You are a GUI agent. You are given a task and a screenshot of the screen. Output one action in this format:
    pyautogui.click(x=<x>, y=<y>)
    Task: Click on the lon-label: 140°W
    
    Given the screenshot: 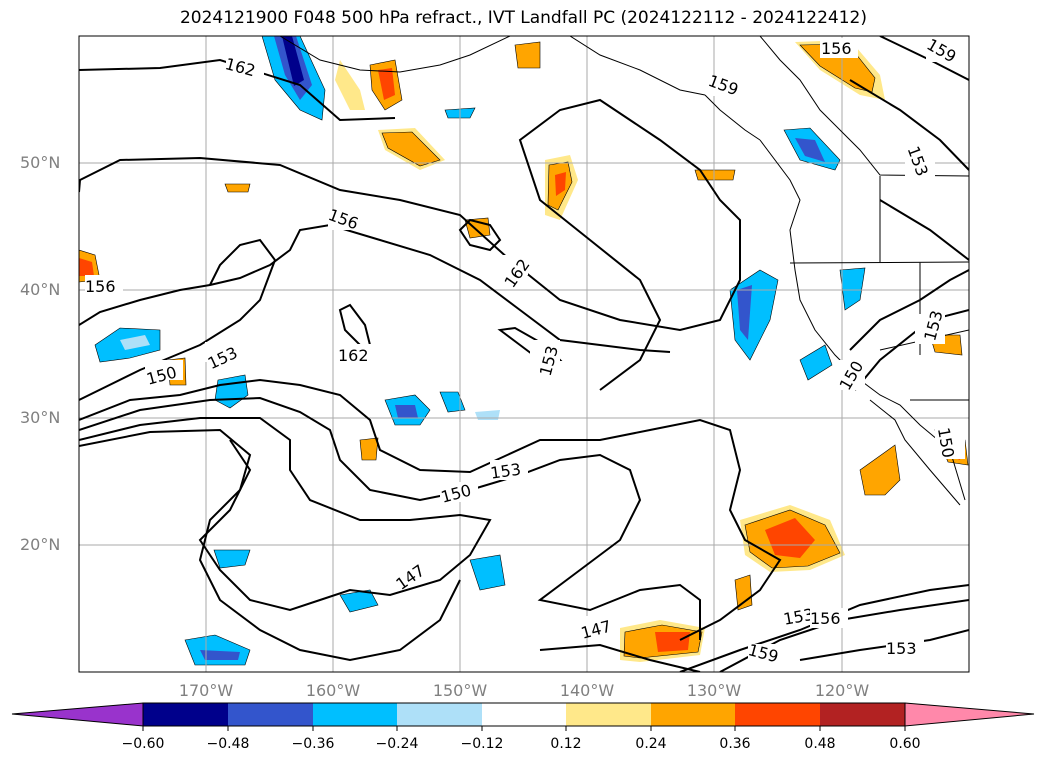 What is the action you would take?
    pyautogui.click(x=587, y=690)
    